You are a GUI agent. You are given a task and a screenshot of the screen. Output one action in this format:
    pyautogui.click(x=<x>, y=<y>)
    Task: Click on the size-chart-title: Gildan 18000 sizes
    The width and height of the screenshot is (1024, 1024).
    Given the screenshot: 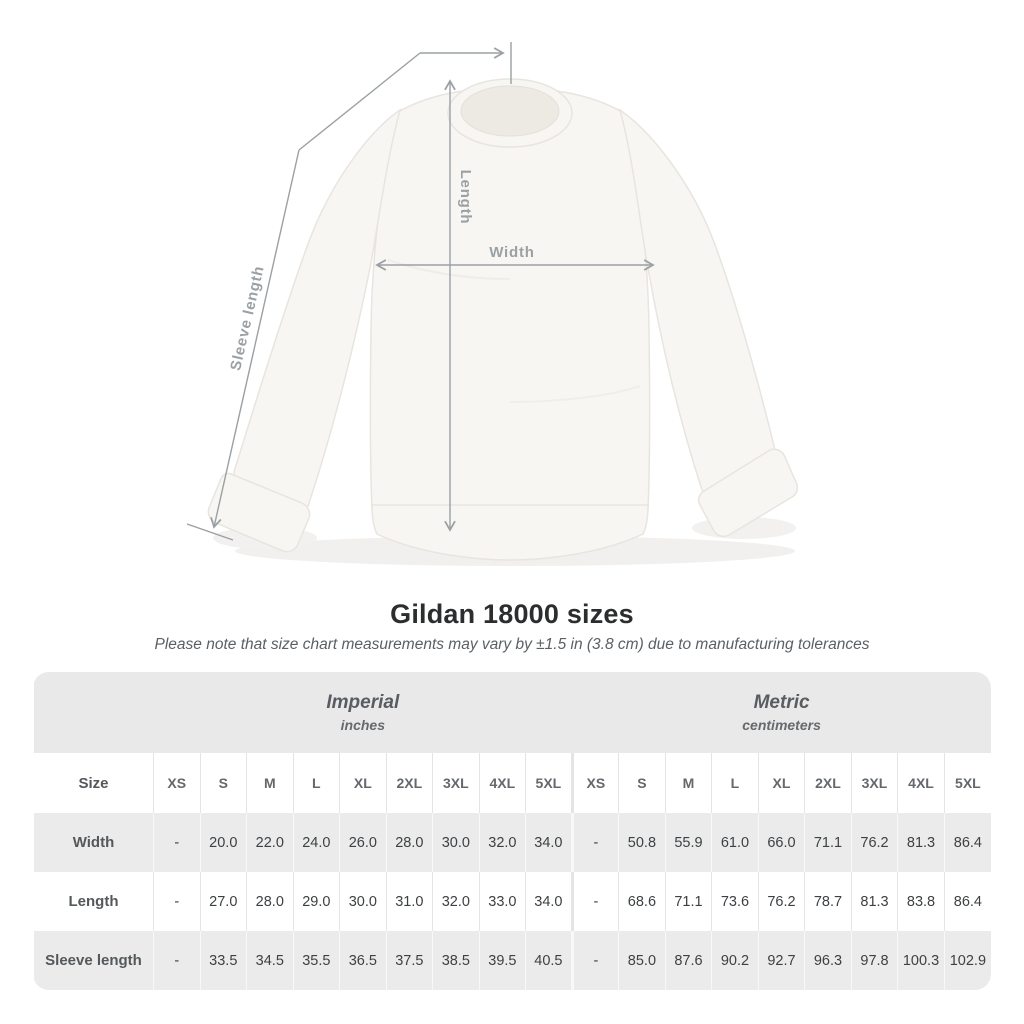 What is the action you would take?
    pyautogui.click(x=512, y=614)
    